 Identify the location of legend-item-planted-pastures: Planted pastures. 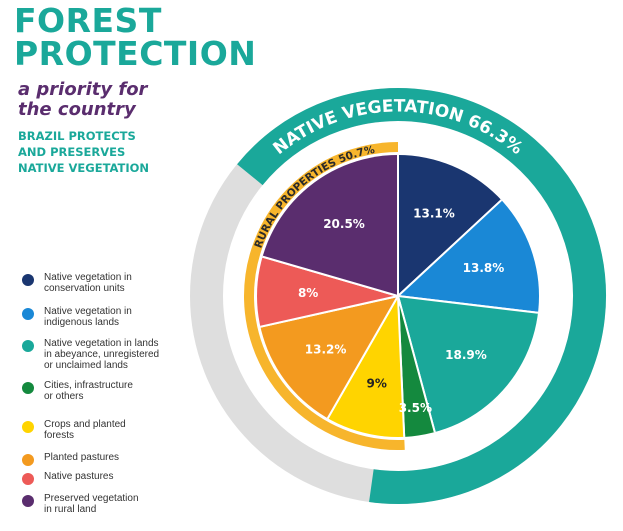
(95, 459).